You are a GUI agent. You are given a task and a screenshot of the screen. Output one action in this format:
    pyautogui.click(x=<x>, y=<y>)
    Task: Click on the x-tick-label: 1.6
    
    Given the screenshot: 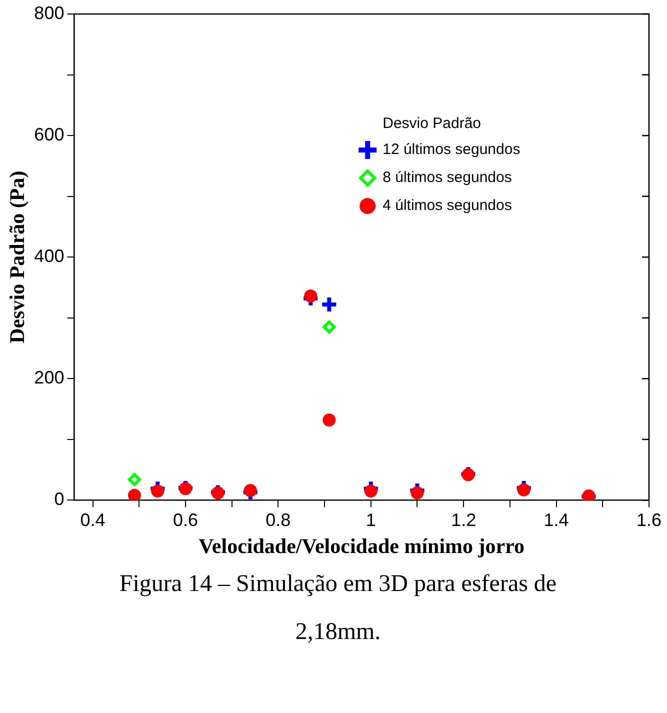 What is the action you would take?
    pyautogui.click(x=649, y=520)
    